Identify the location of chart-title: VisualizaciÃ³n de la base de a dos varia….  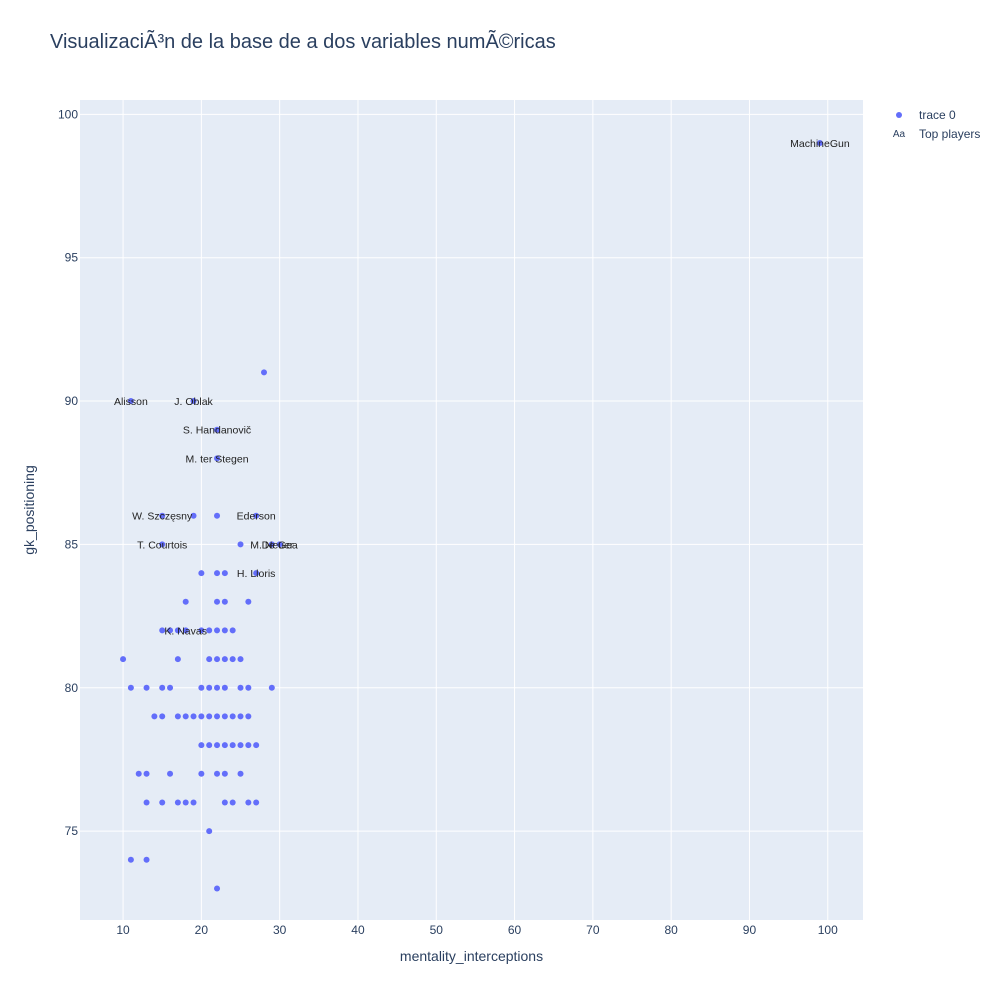
(303, 42).